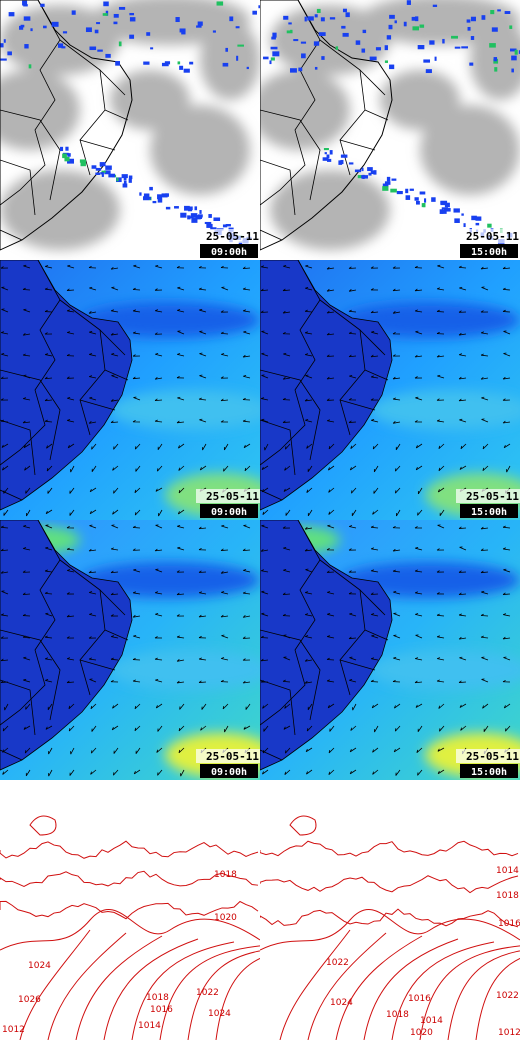 The image size is (520, 1040). I want to click on isobar-label: 1014, so click(507, 871).